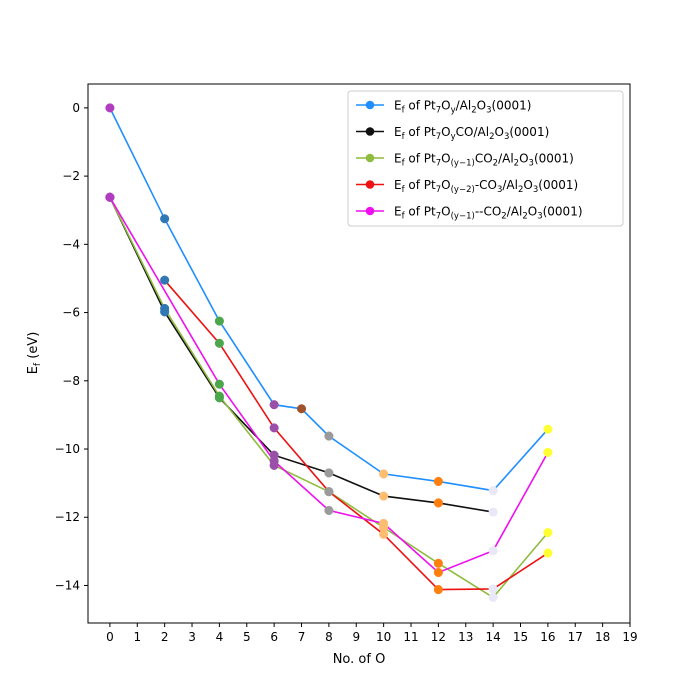 The height and width of the screenshot is (700, 700). Describe the element at coordinates (33, 370) in the screenshot. I see `y-axis-label-main: E` at that location.